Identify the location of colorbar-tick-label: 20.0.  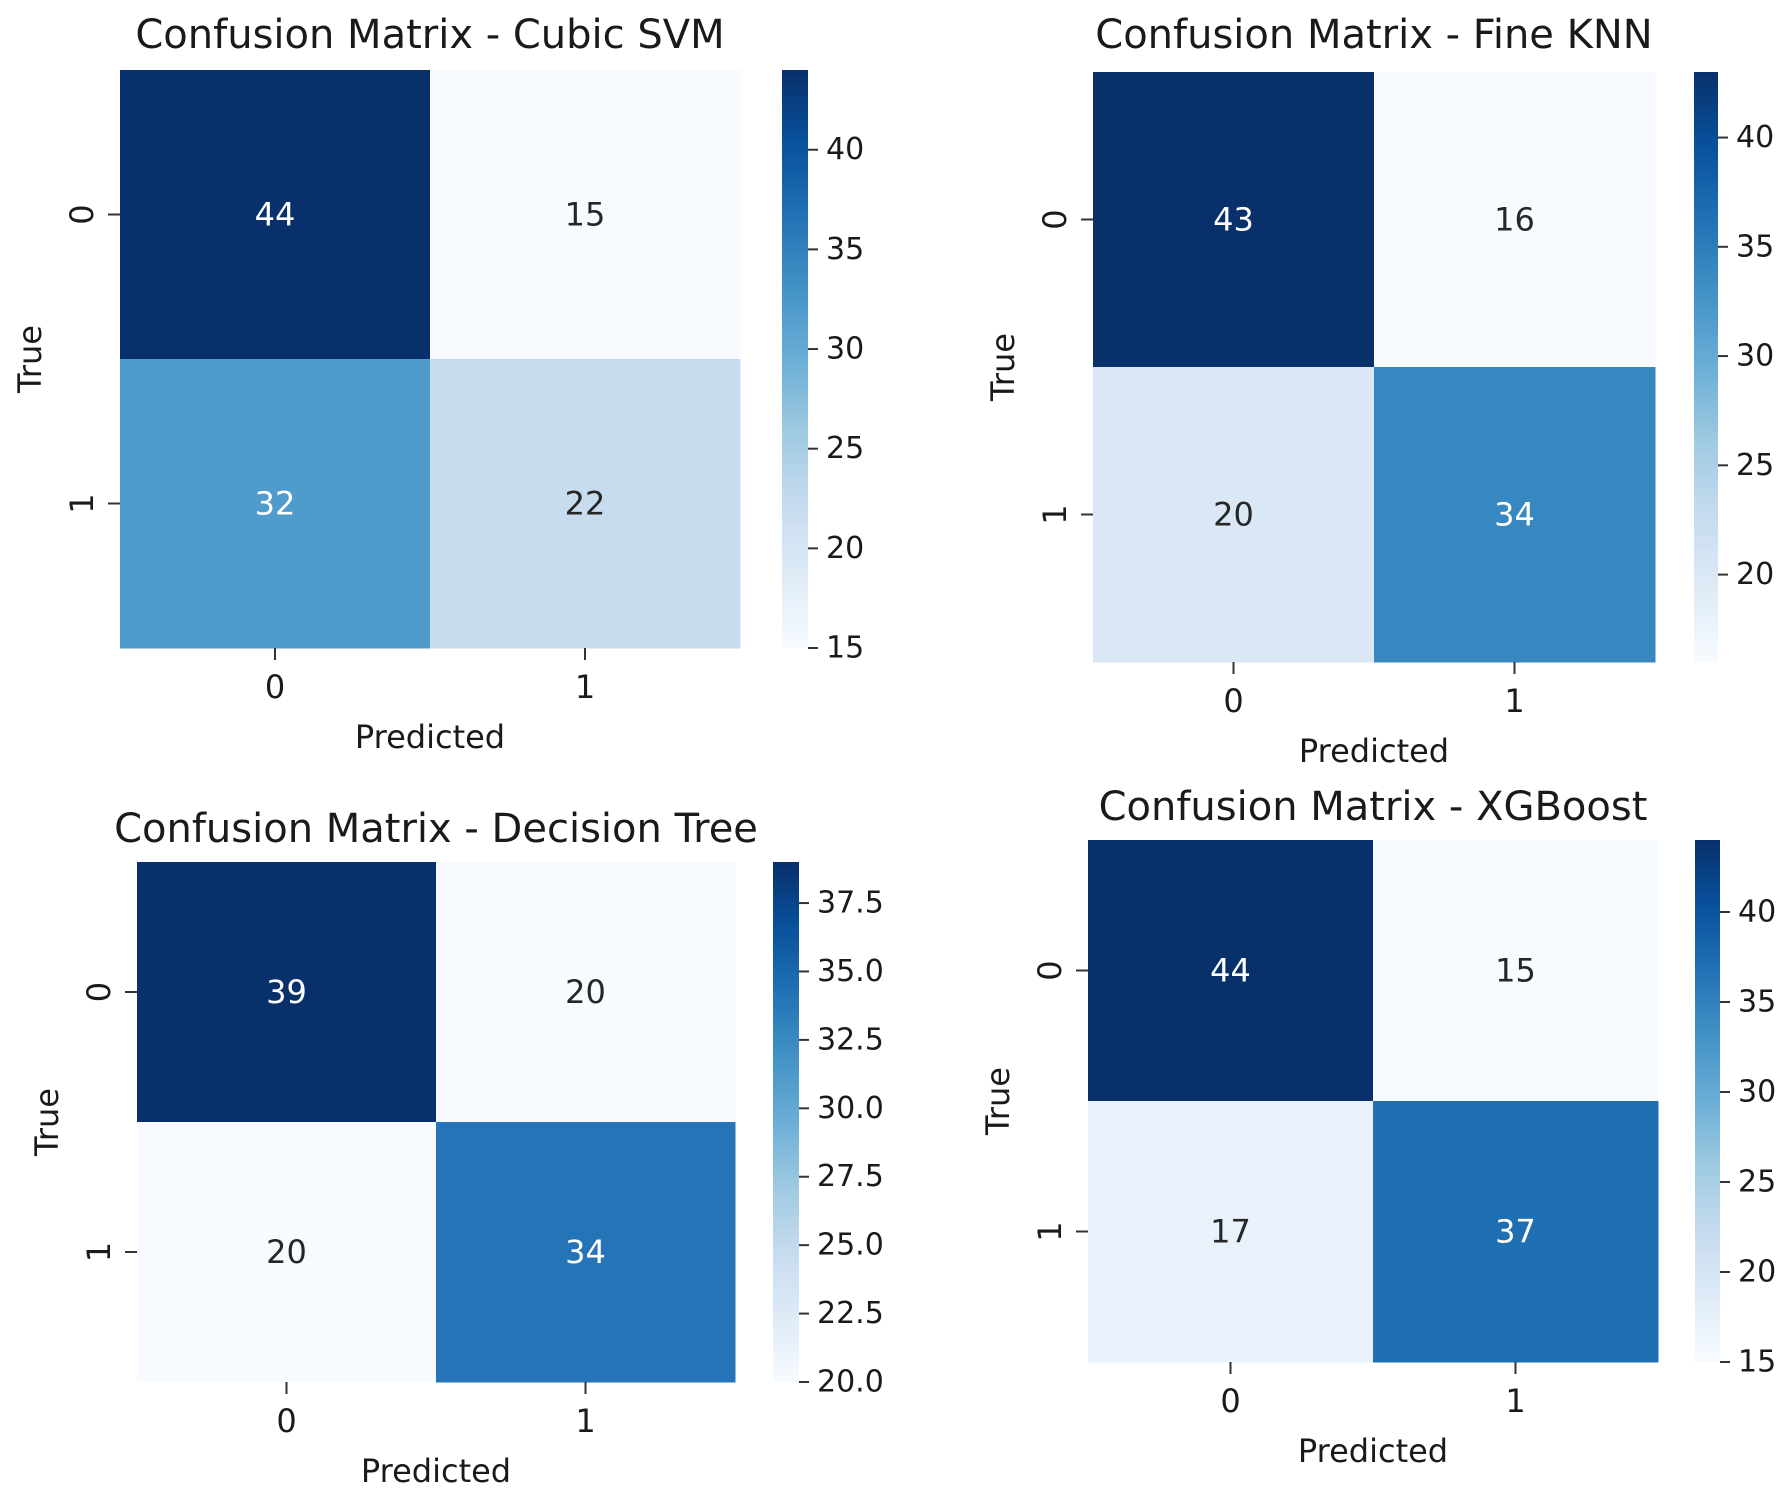
(850, 1382).